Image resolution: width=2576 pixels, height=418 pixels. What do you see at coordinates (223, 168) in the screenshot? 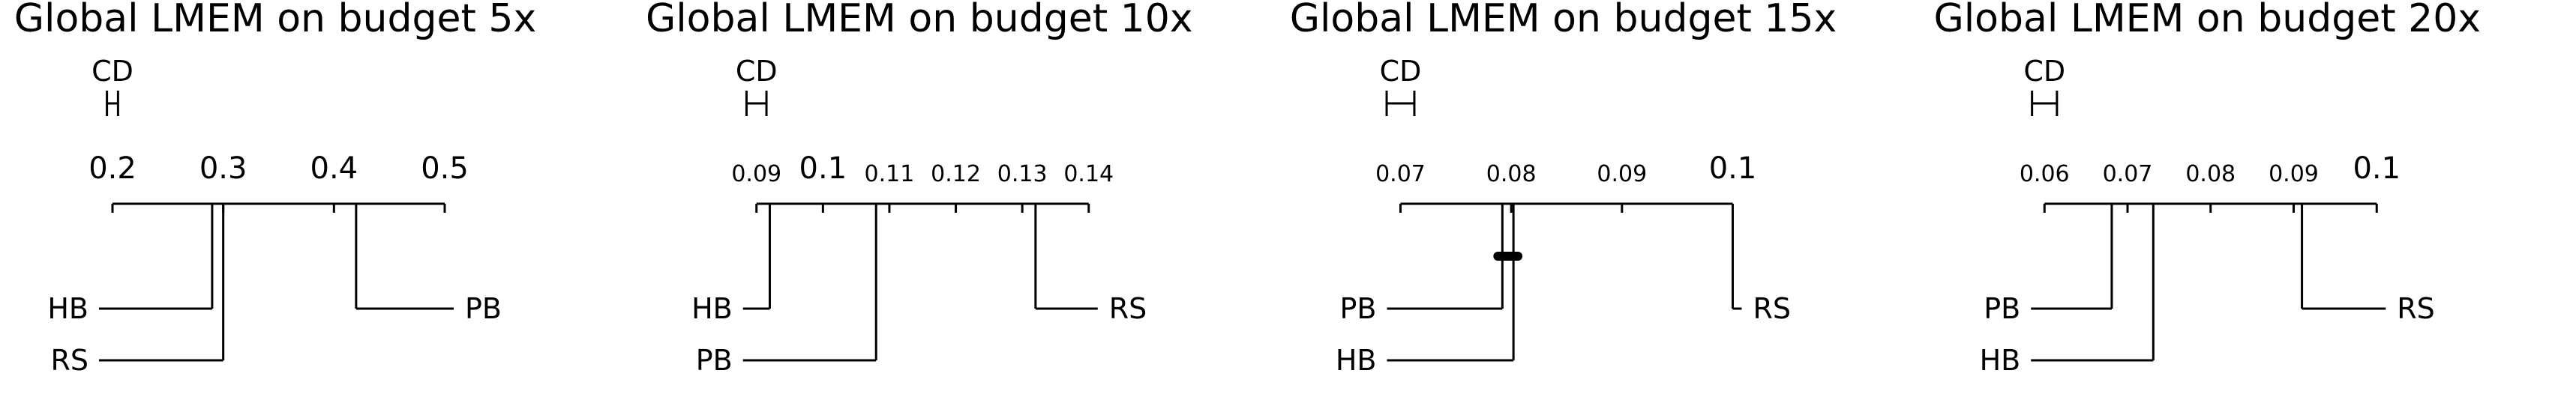
I see `tick-label: 0.3` at bounding box center [223, 168].